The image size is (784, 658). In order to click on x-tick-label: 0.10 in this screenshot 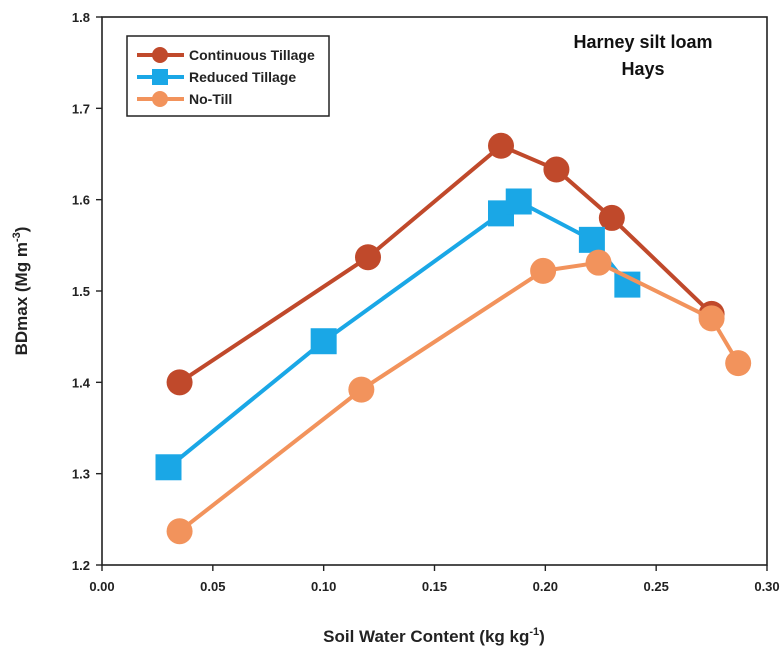, I will do `click(323, 586)`.